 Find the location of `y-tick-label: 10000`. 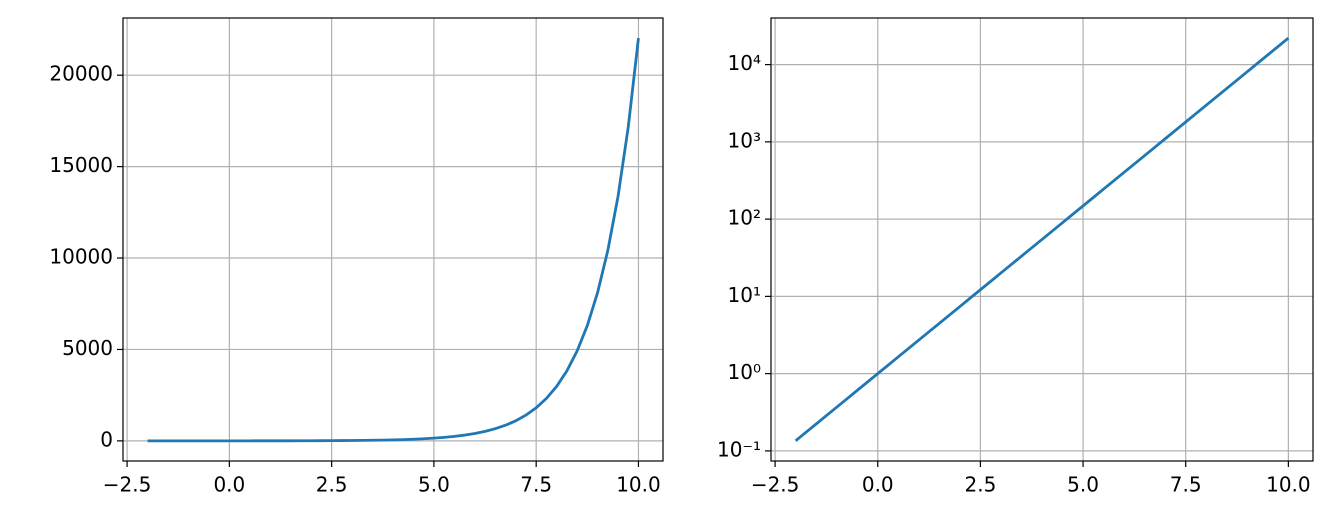

y-tick-label: 10000 is located at coordinates (81, 257).